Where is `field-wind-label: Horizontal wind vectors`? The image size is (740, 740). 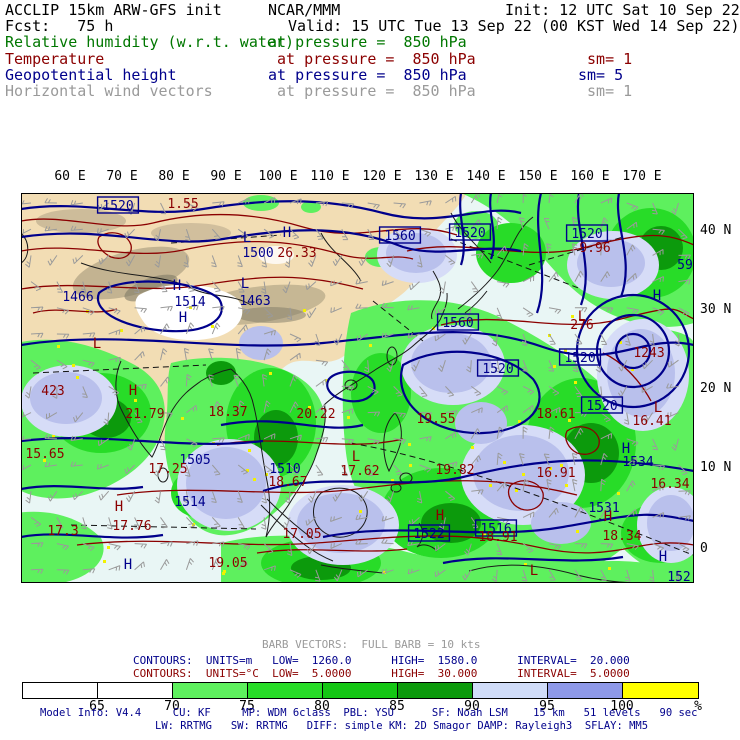
field-wind-label: Horizontal wind vectors is located at coordinates (109, 91).